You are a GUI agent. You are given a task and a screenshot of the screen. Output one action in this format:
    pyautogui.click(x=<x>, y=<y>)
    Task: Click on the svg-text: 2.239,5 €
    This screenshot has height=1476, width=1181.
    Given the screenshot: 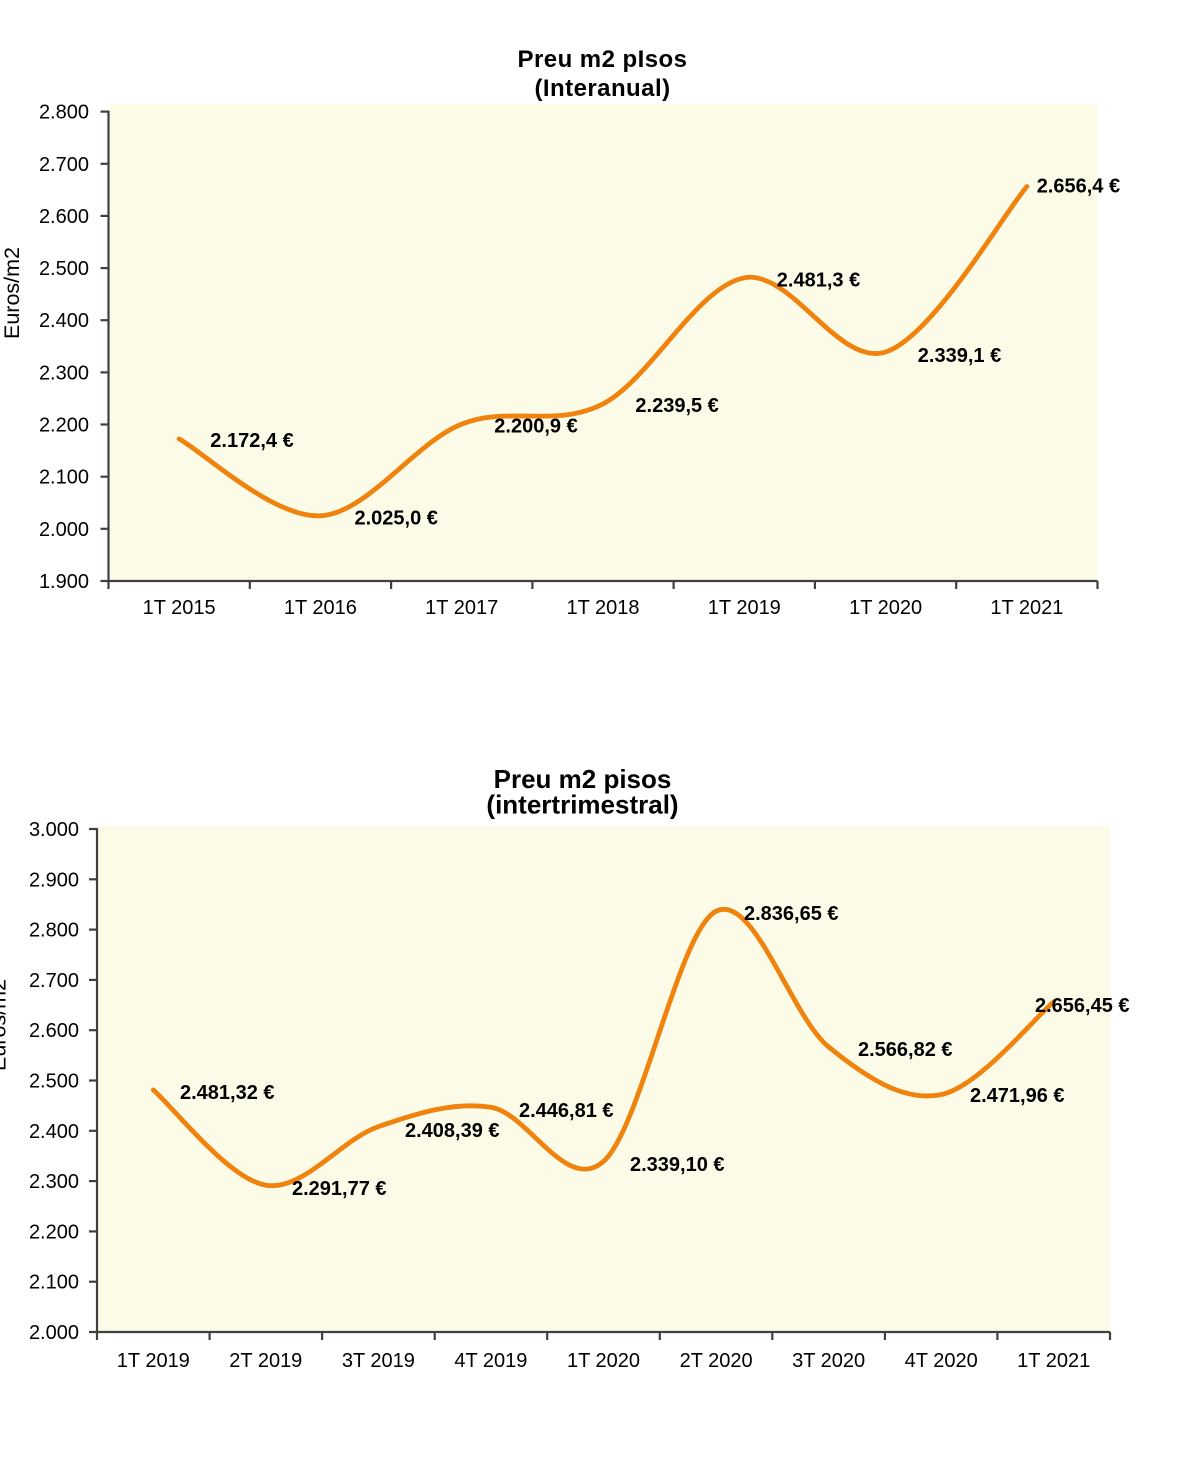 What is the action you would take?
    pyautogui.click(x=676, y=406)
    